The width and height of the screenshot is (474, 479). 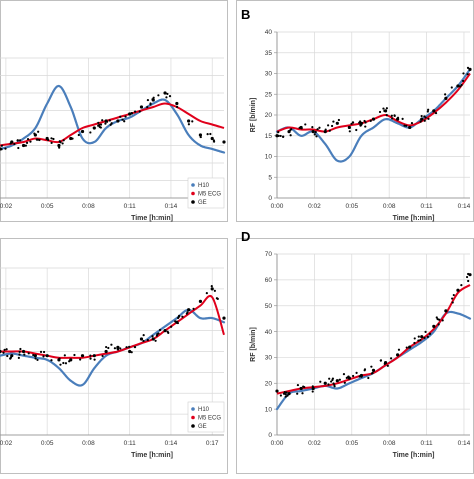 What do you see at coordinates (373, 115) in the screenshot?
I see `series-line-h10` at bounding box center [373, 115].